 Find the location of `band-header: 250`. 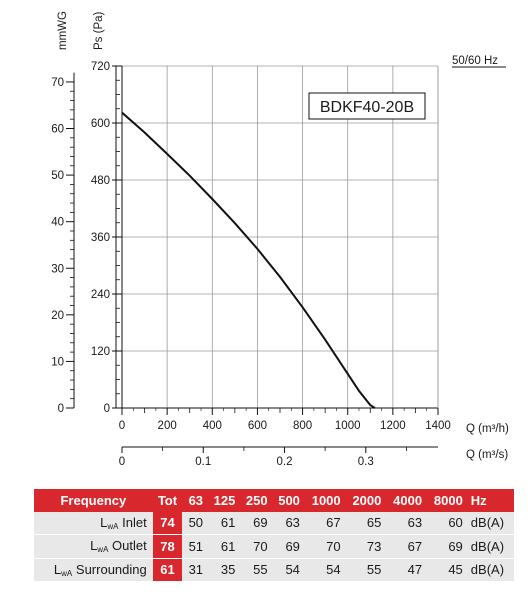

band-header: 250 is located at coordinates (254, 500).